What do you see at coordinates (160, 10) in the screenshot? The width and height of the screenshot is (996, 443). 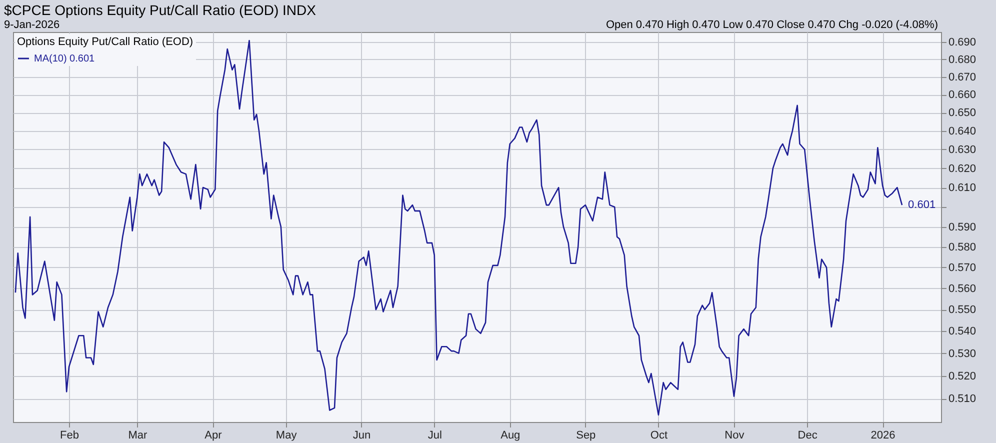 I see `chart-title: $CPCE Options Equity Put/Call Ratio (EOD) INDX` at bounding box center [160, 10].